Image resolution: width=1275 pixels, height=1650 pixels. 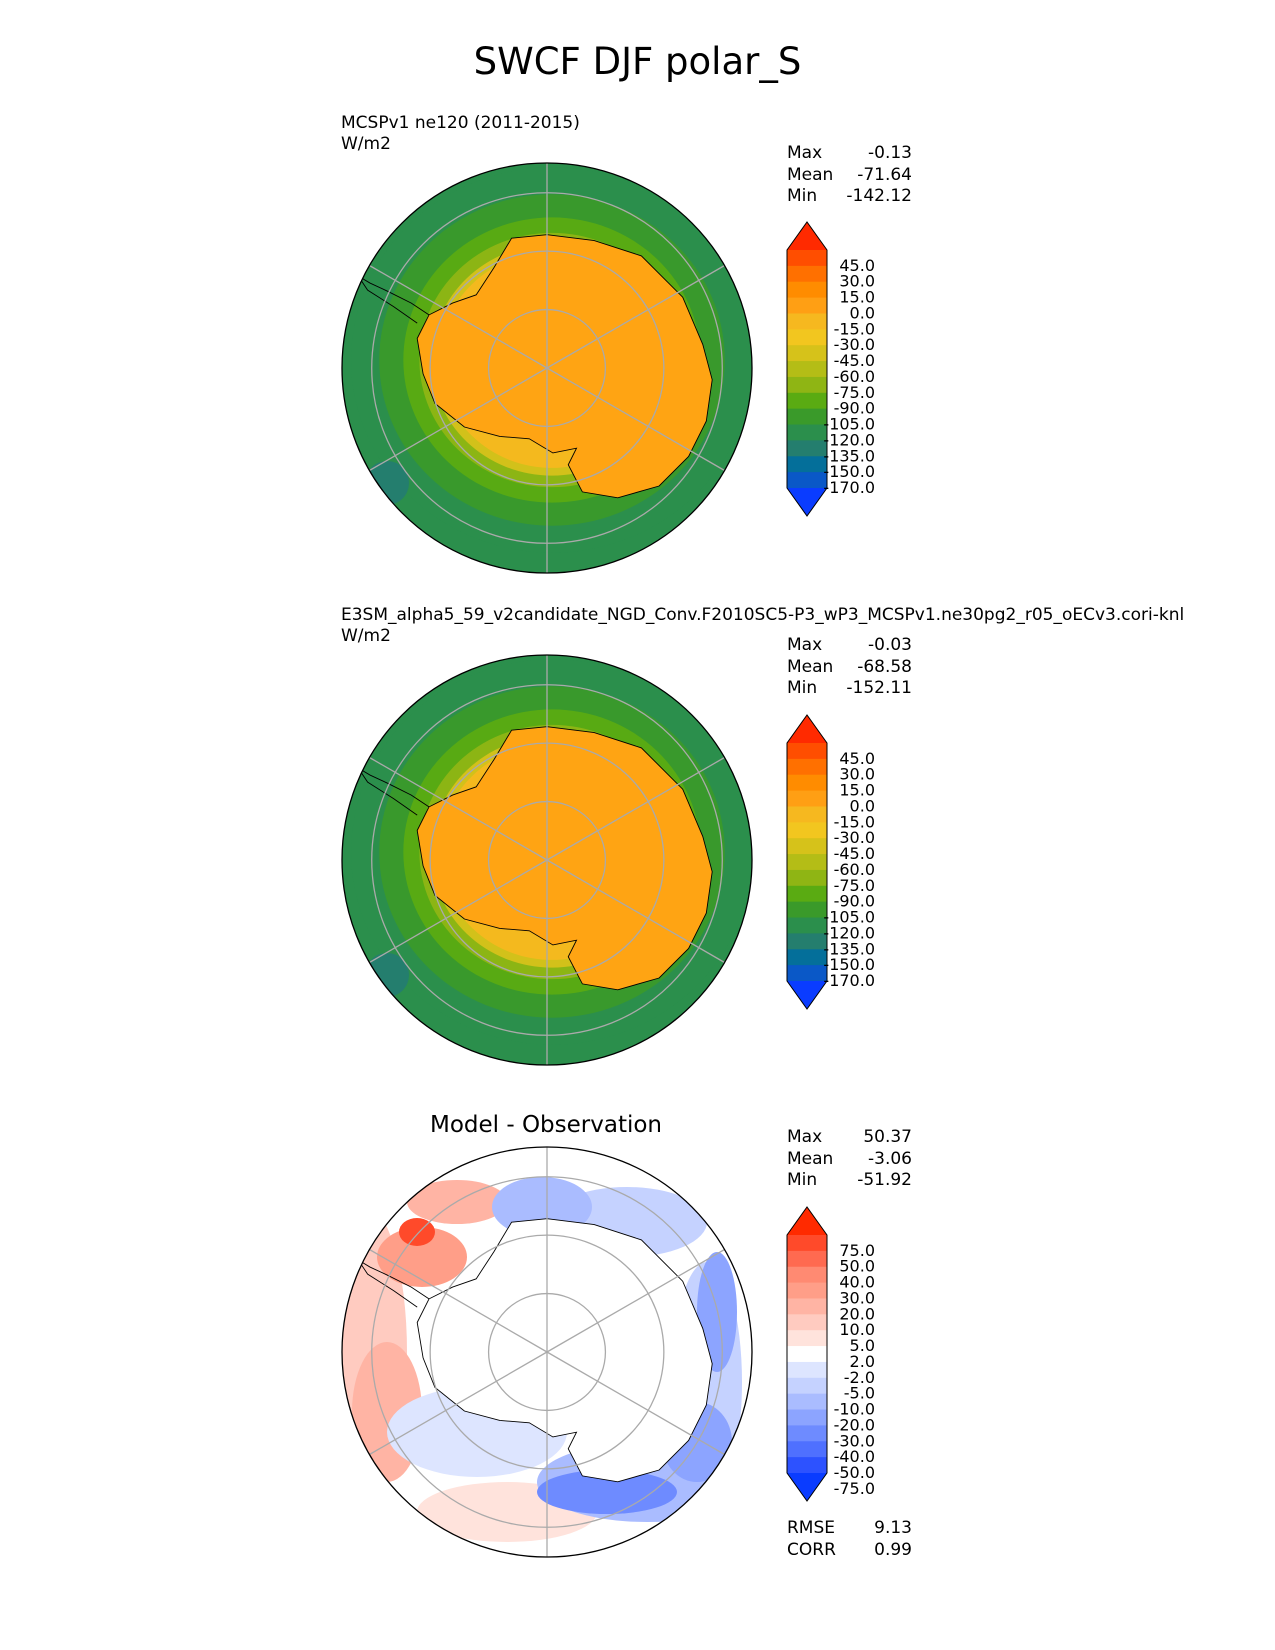 What do you see at coordinates (890, 153) in the screenshot?
I see `stat-value: -0.13` at bounding box center [890, 153].